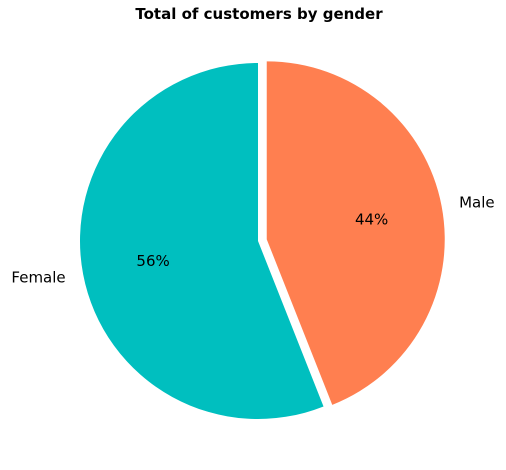 This screenshot has width=506, height=470. What do you see at coordinates (152, 261) in the screenshot?
I see `pie-pct-label-female: 56%` at bounding box center [152, 261].